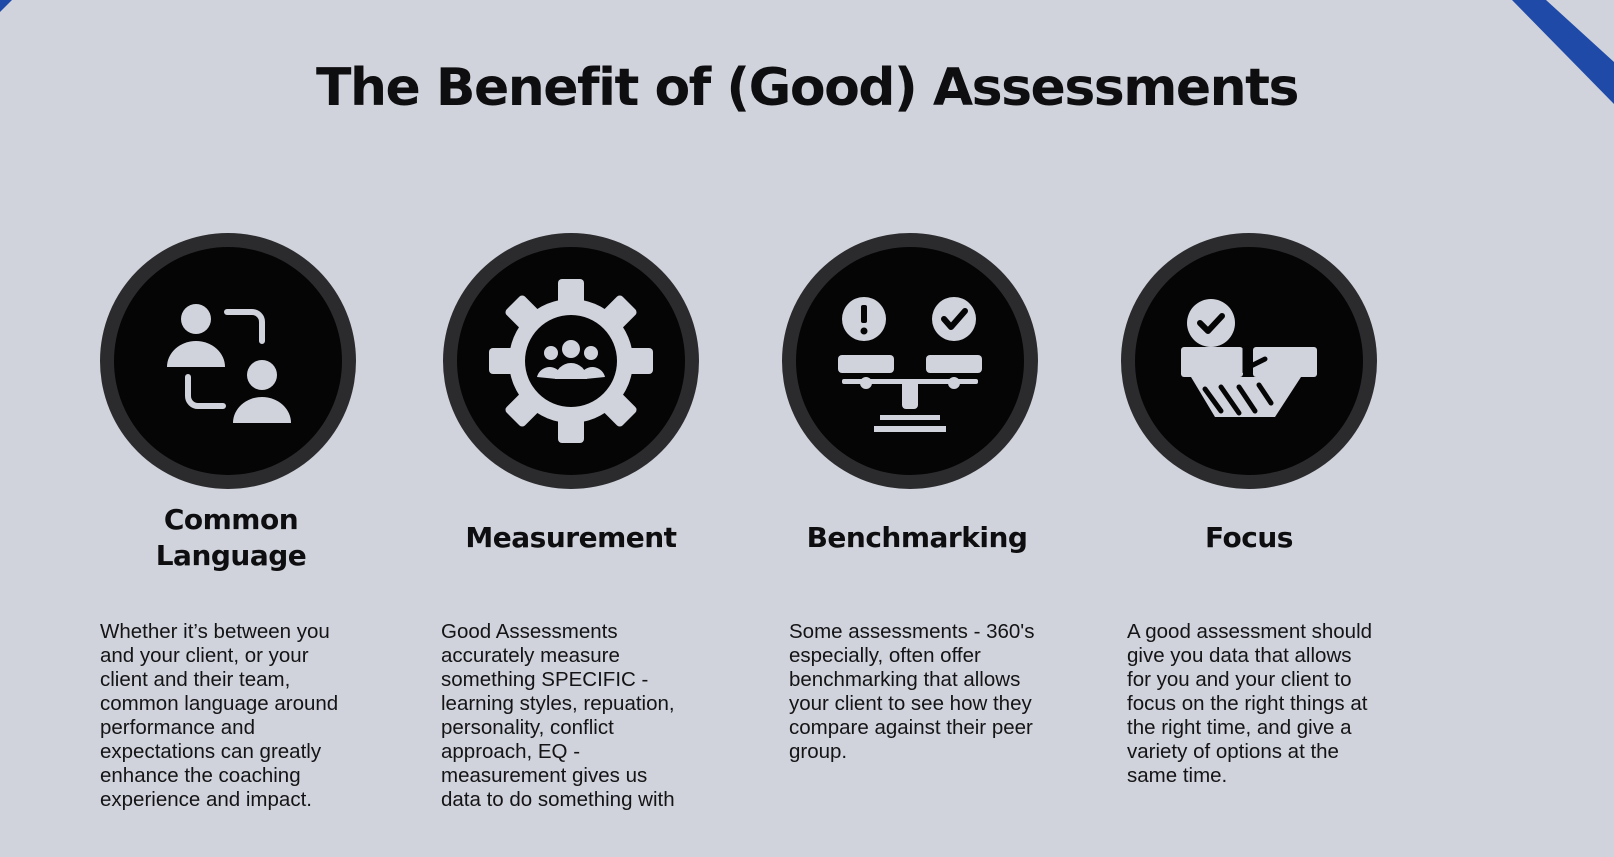 Image resolution: width=1614 pixels, height=857 pixels. I want to click on handshake-check-icon, so click(1249, 361).